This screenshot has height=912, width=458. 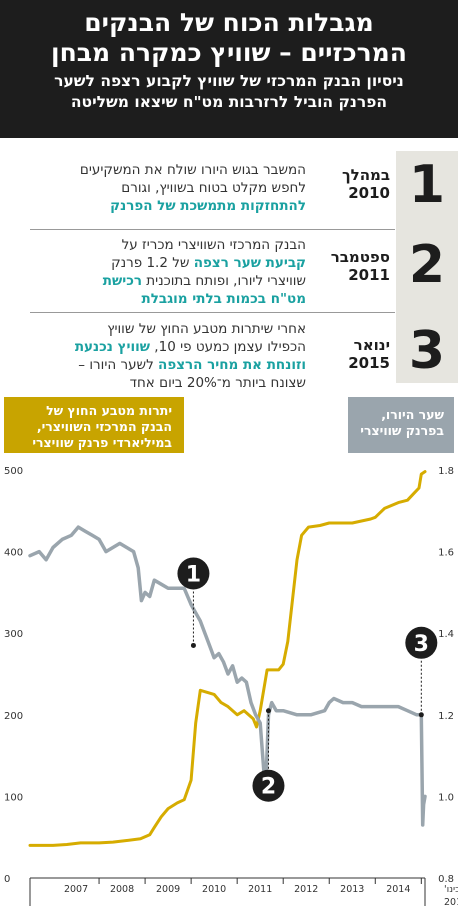 I want to click on right-axis-tick: 1.6, so click(x=446, y=553).